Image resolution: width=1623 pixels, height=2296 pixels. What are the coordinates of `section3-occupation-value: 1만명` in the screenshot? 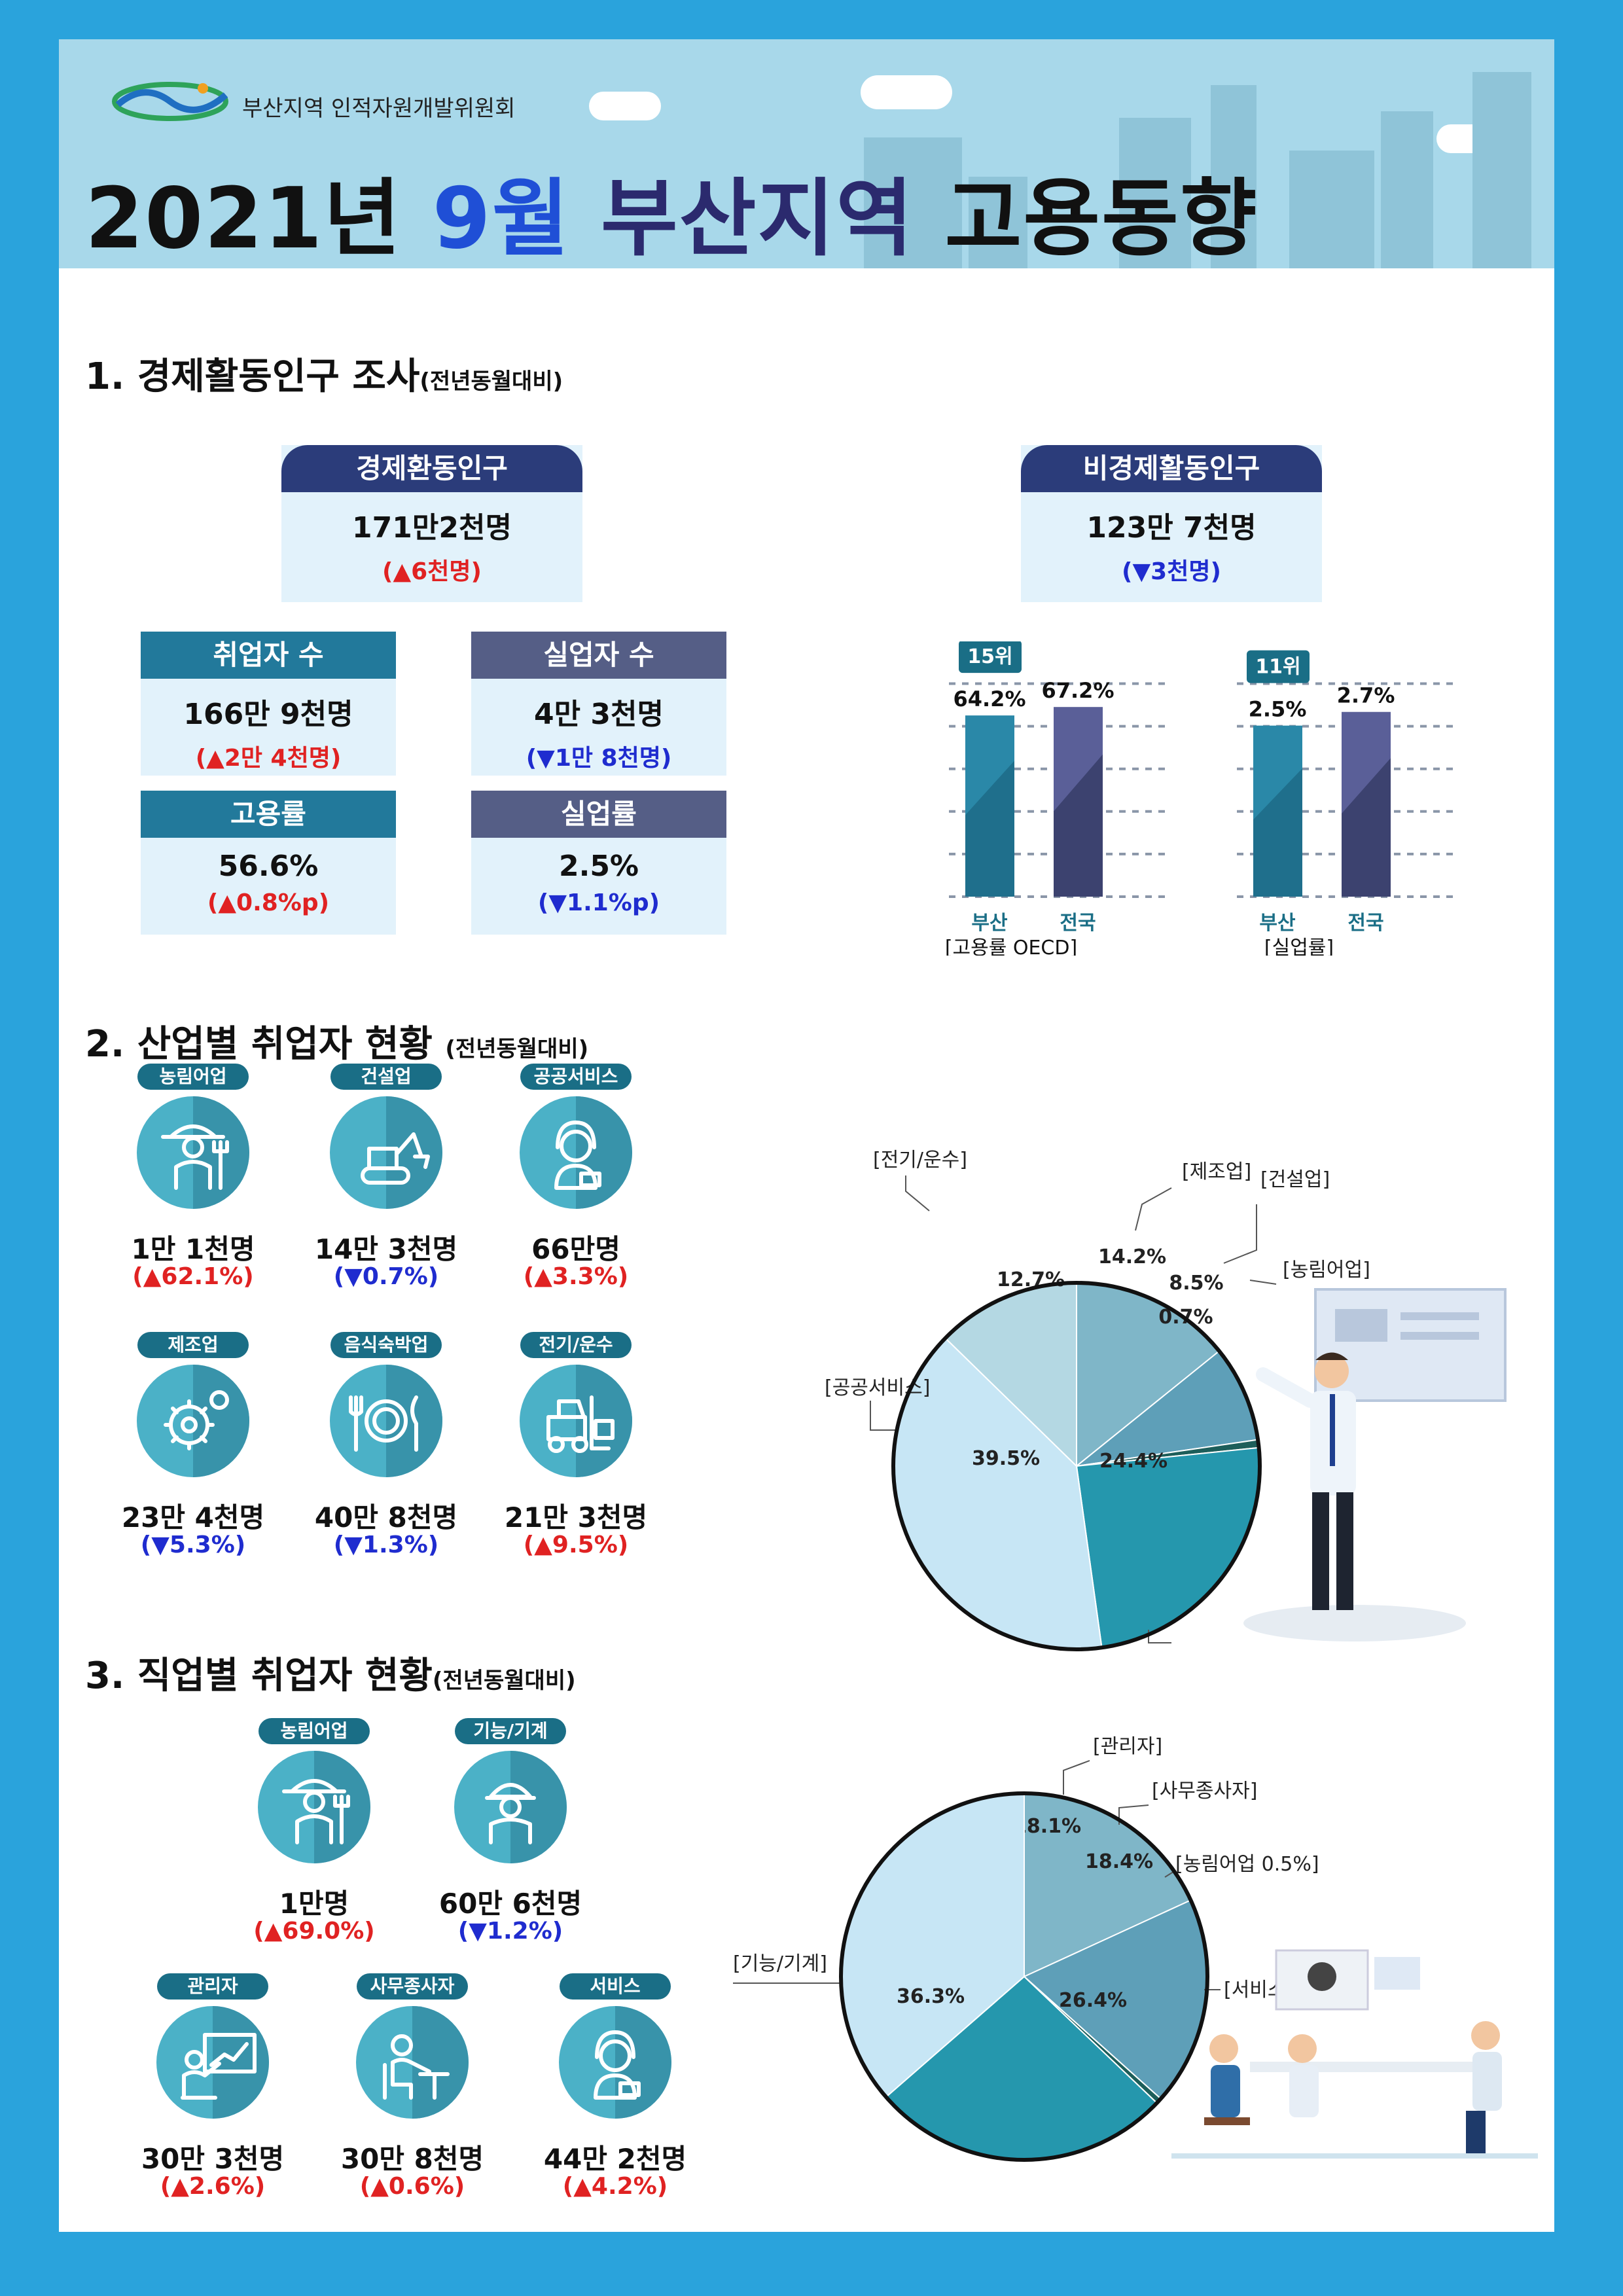 It's located at (314, 1904).